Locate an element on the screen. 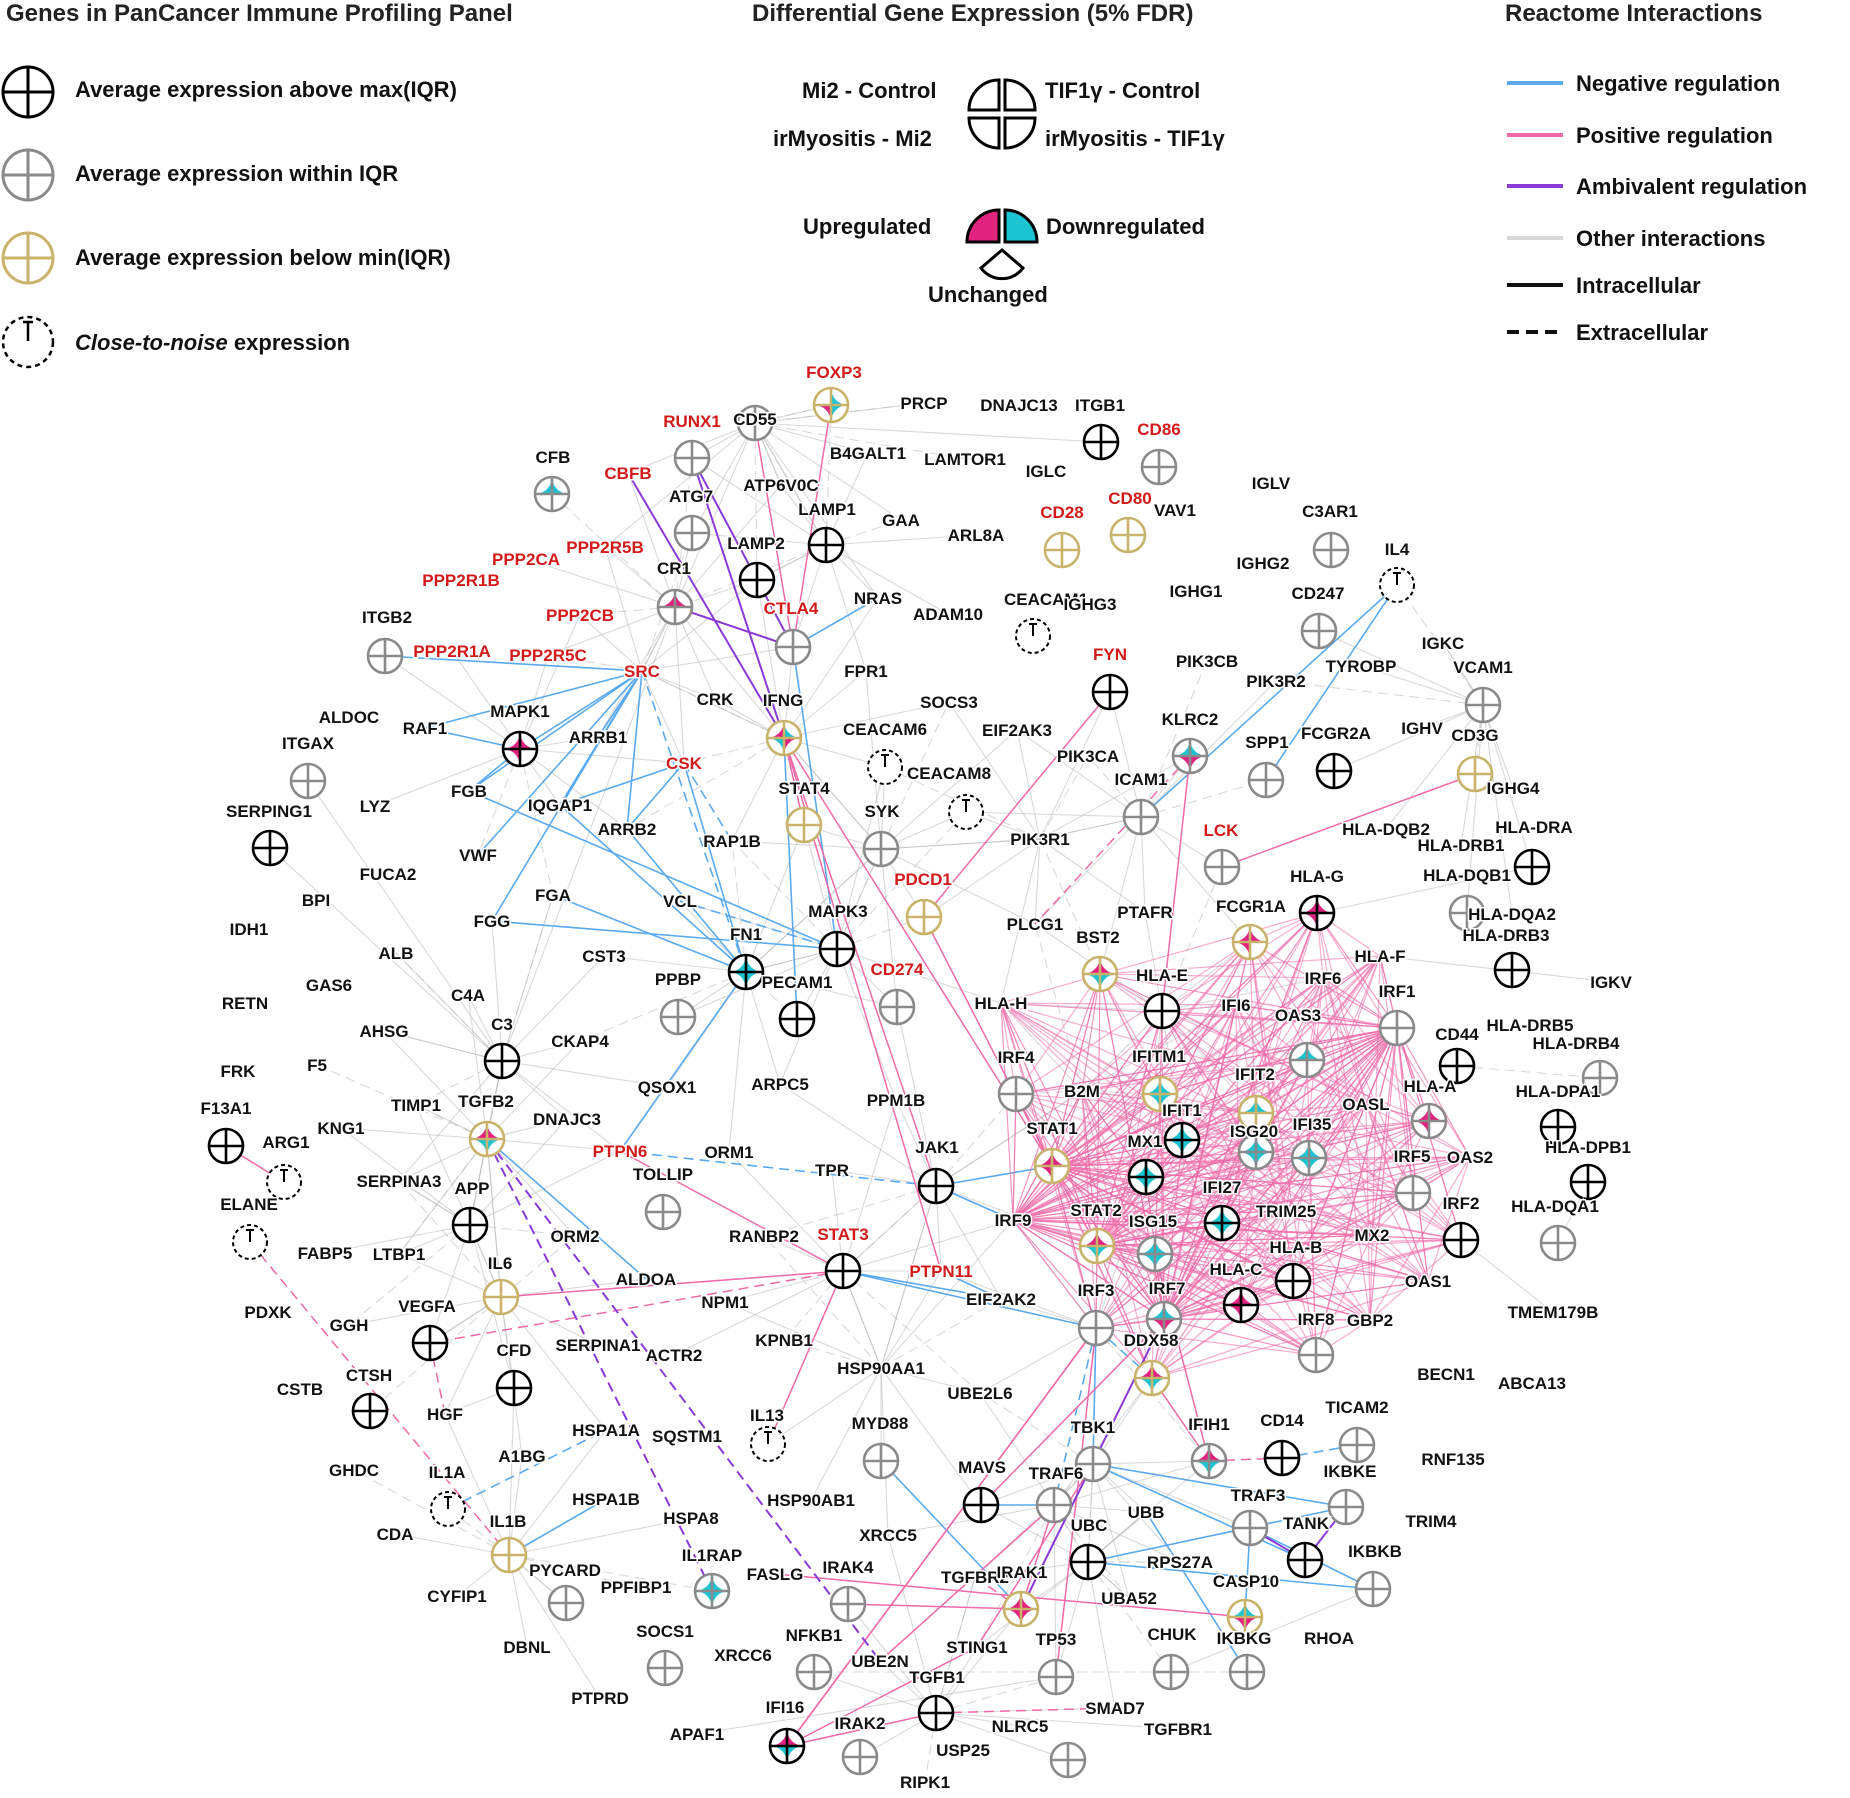 The image size is (1850, 1798). gene-node-hla-b is located at coordinates (1293, 1281).